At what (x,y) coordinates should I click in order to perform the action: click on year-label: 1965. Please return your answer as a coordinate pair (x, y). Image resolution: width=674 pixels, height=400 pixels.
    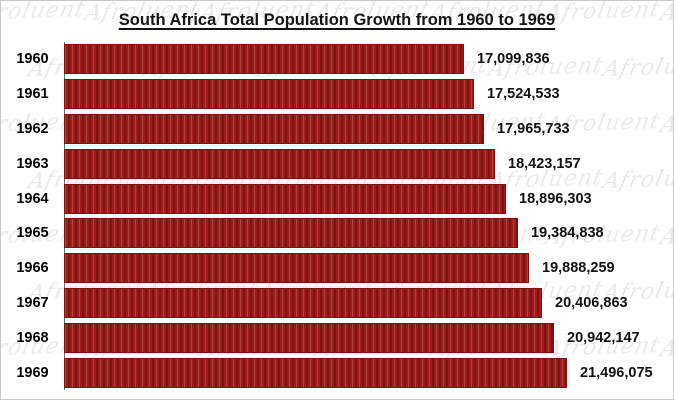
    Looking at the image, I should click on (32, 233).